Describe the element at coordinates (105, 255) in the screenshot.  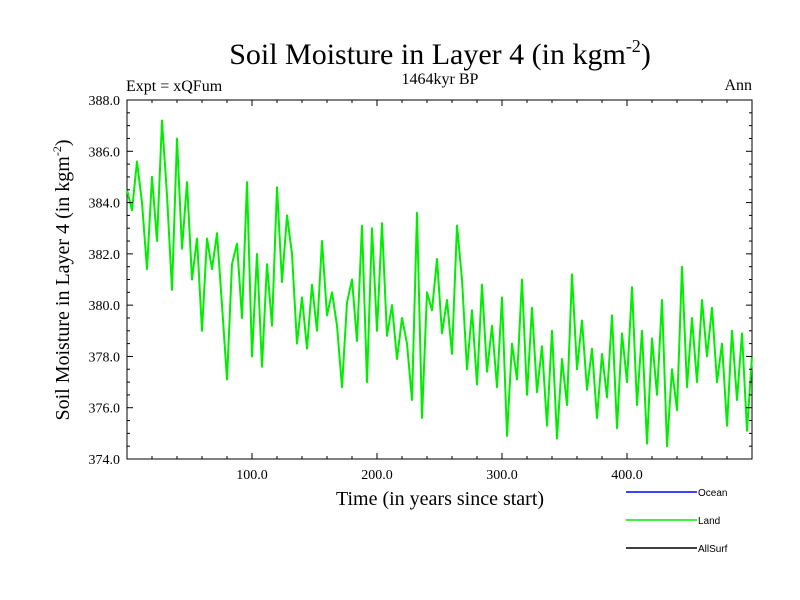
I see `y-tick-label: 382.0` at that location.